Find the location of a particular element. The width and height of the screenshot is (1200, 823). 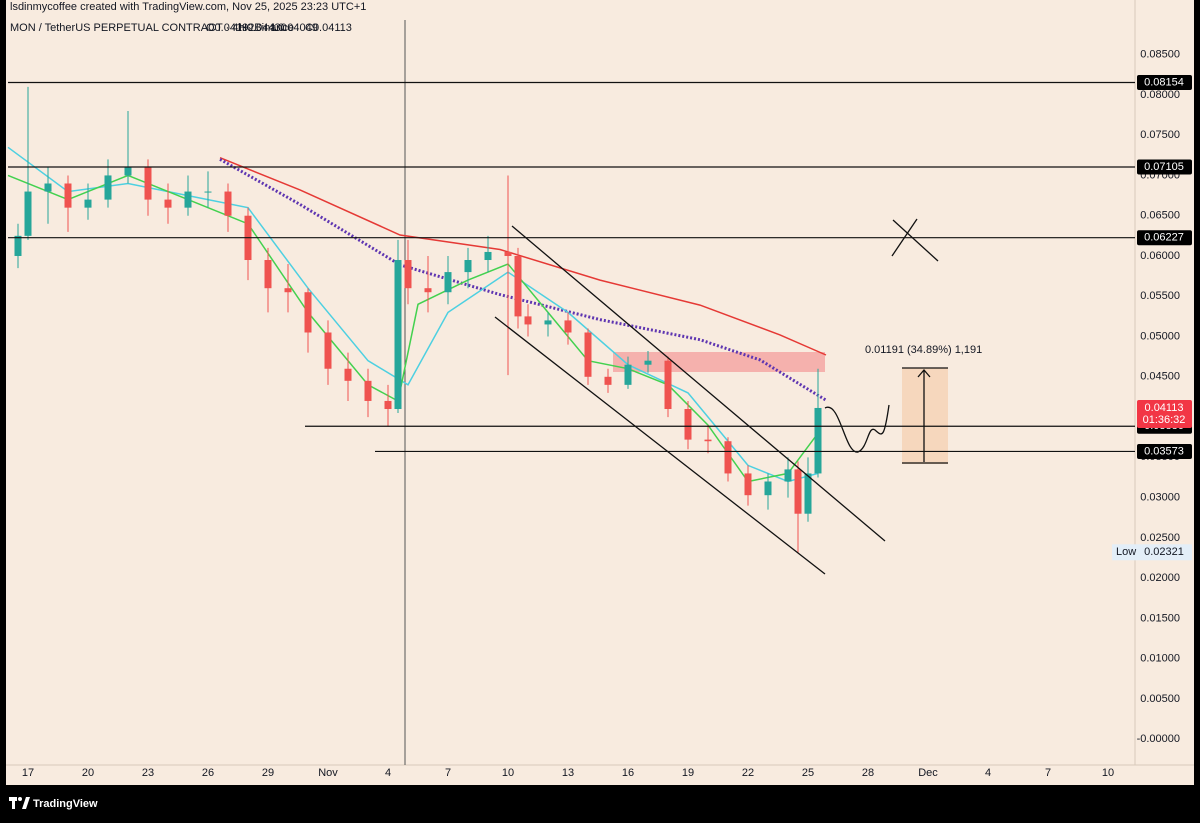

x-tick-label: Dec is located at coordinates (928, 773).